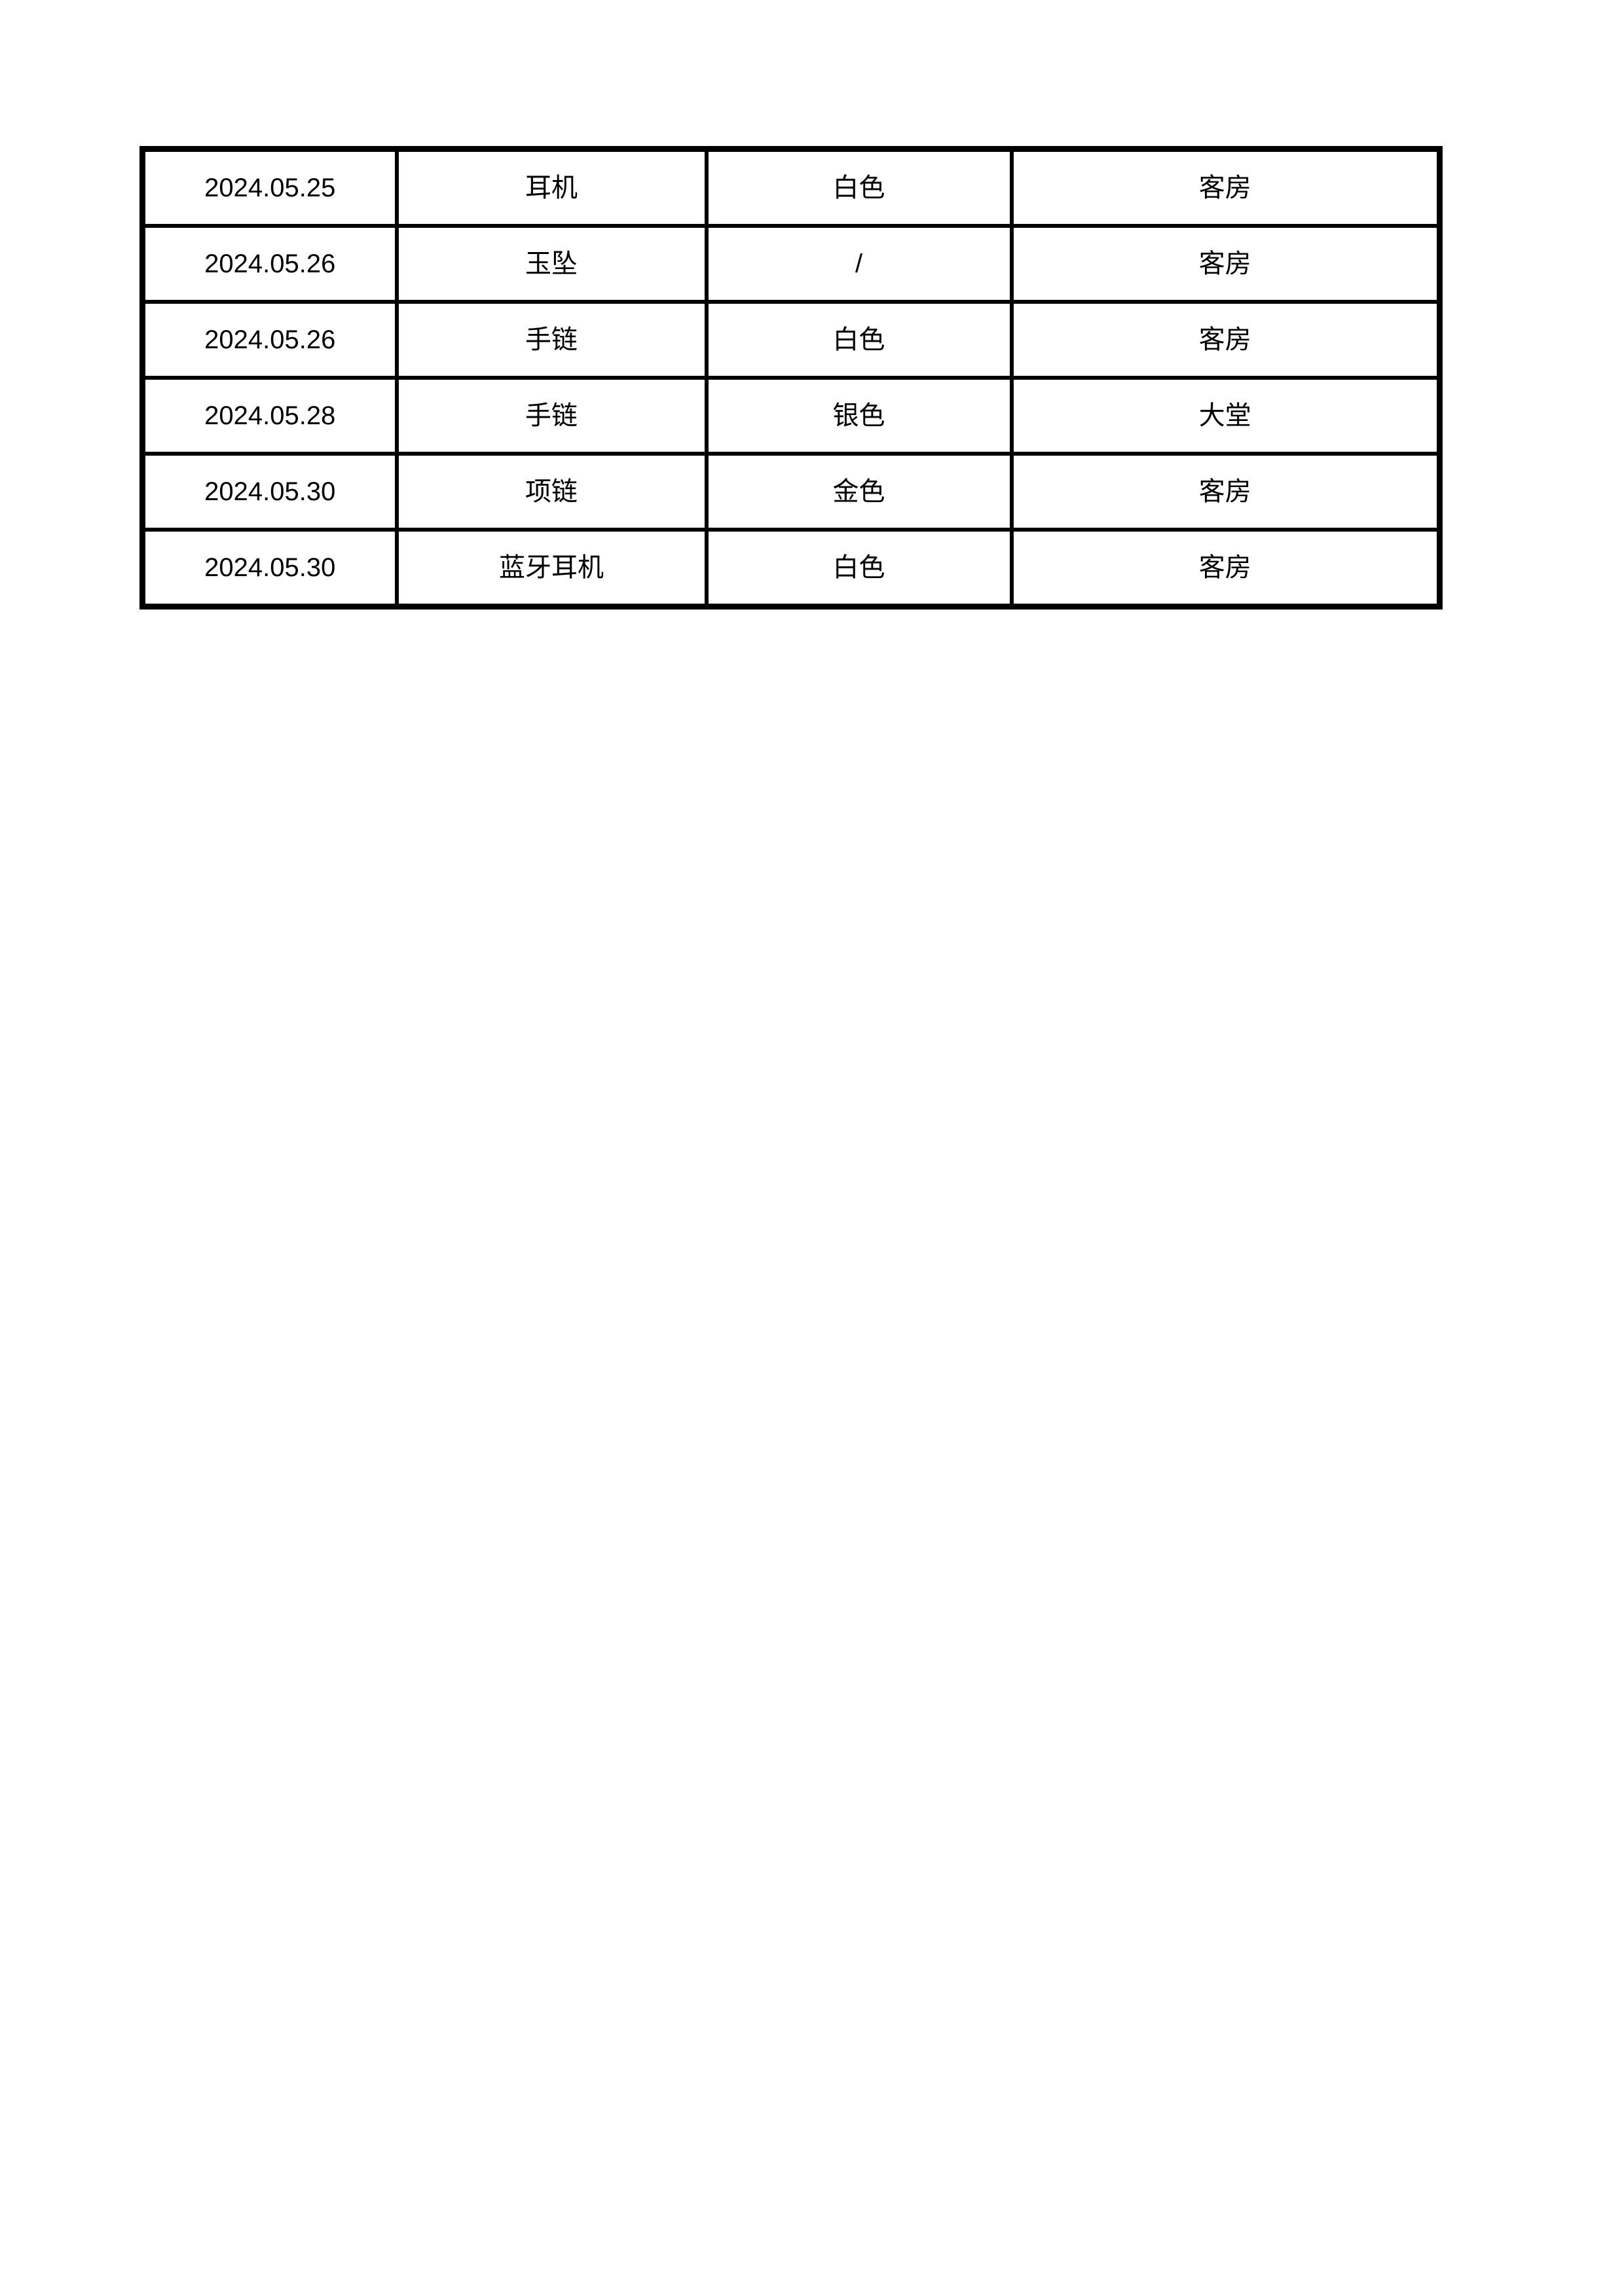  I want to click on cell-item: 耳机, so click(551, 187).